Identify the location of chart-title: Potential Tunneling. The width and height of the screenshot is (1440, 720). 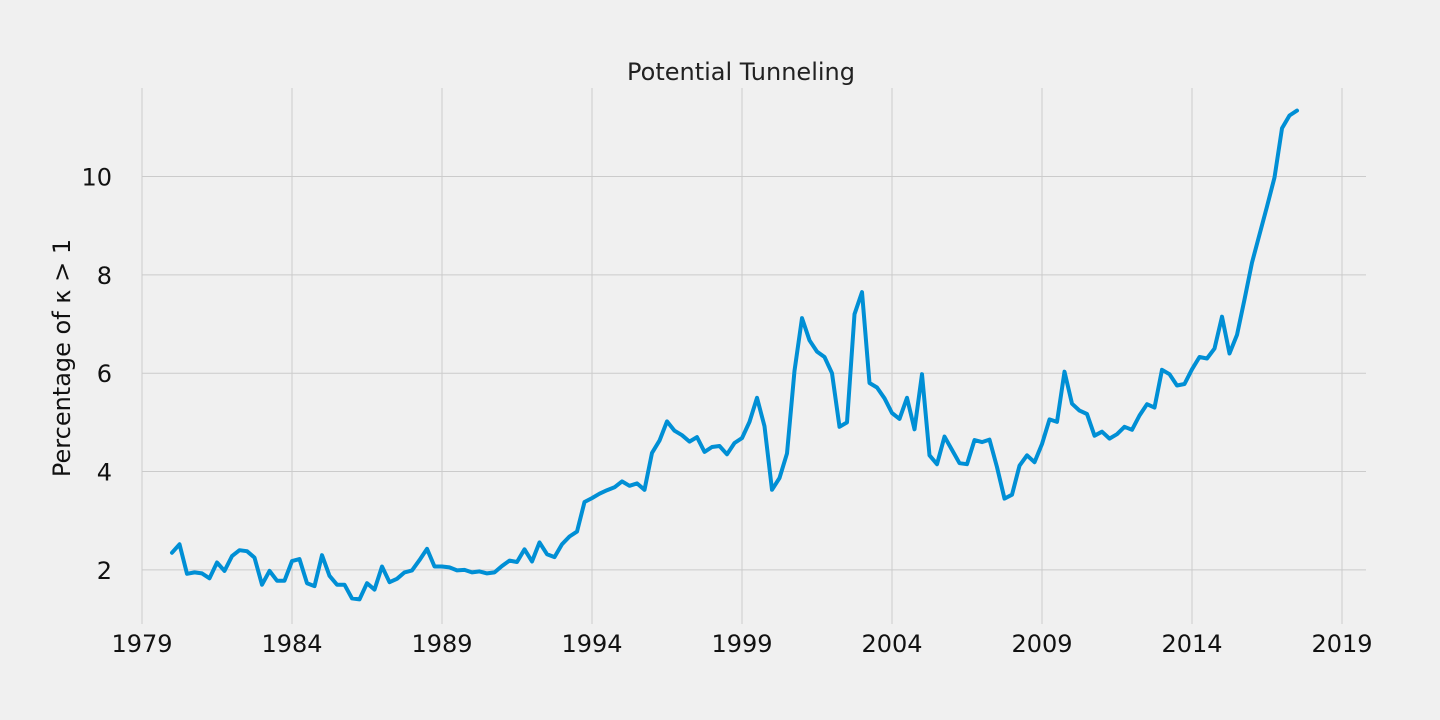
(741, 72).